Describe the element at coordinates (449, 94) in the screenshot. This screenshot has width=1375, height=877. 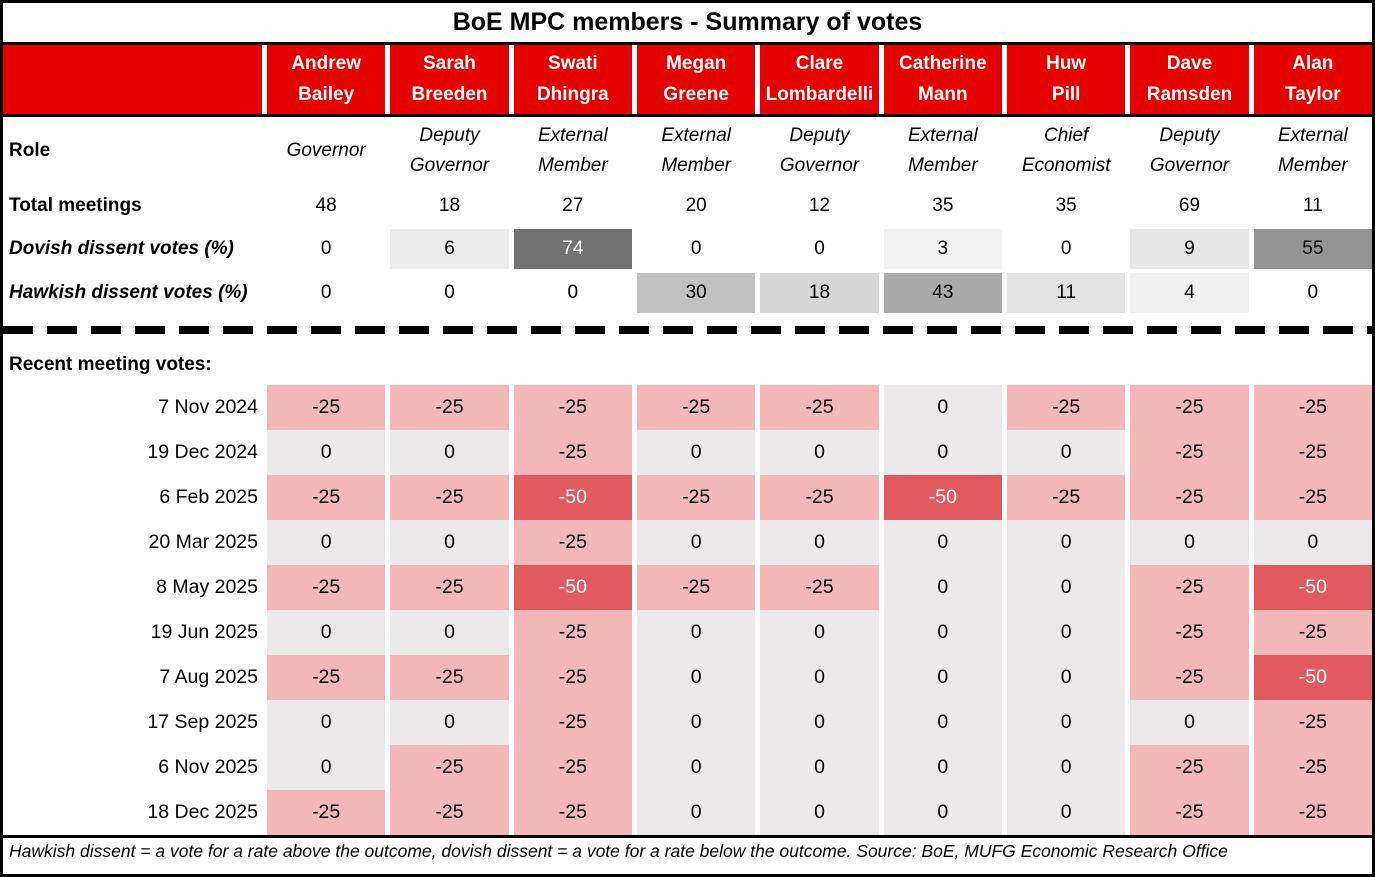
I see `member-last-name: Breeden` at that location.